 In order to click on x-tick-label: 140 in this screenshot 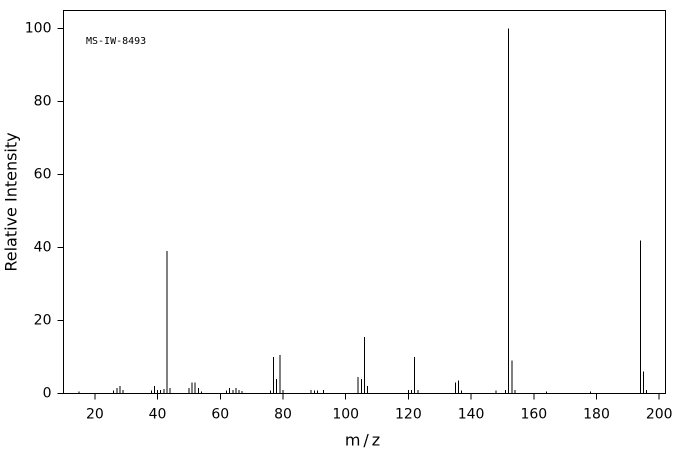, I will do `click(471, 415)`.